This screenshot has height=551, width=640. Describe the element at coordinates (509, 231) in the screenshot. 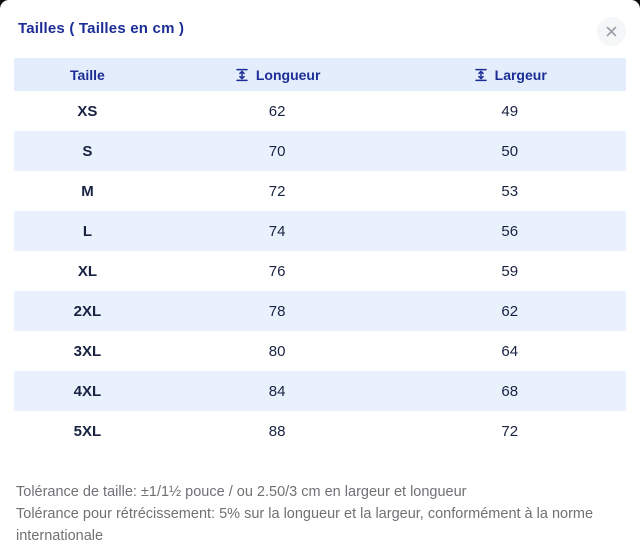

I see `largeur-cell: 56` at that location.